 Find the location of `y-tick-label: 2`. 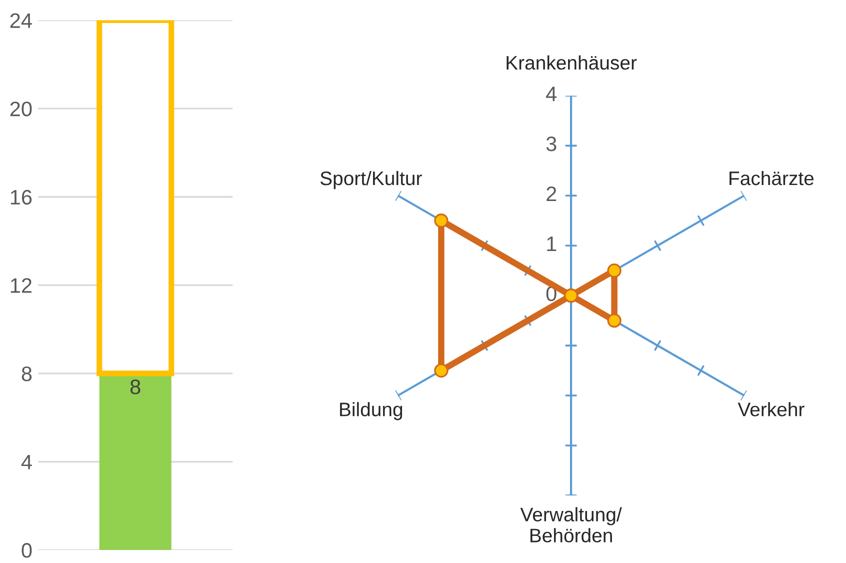

y-tick-label: 2 is located at coordinates (551, 194).